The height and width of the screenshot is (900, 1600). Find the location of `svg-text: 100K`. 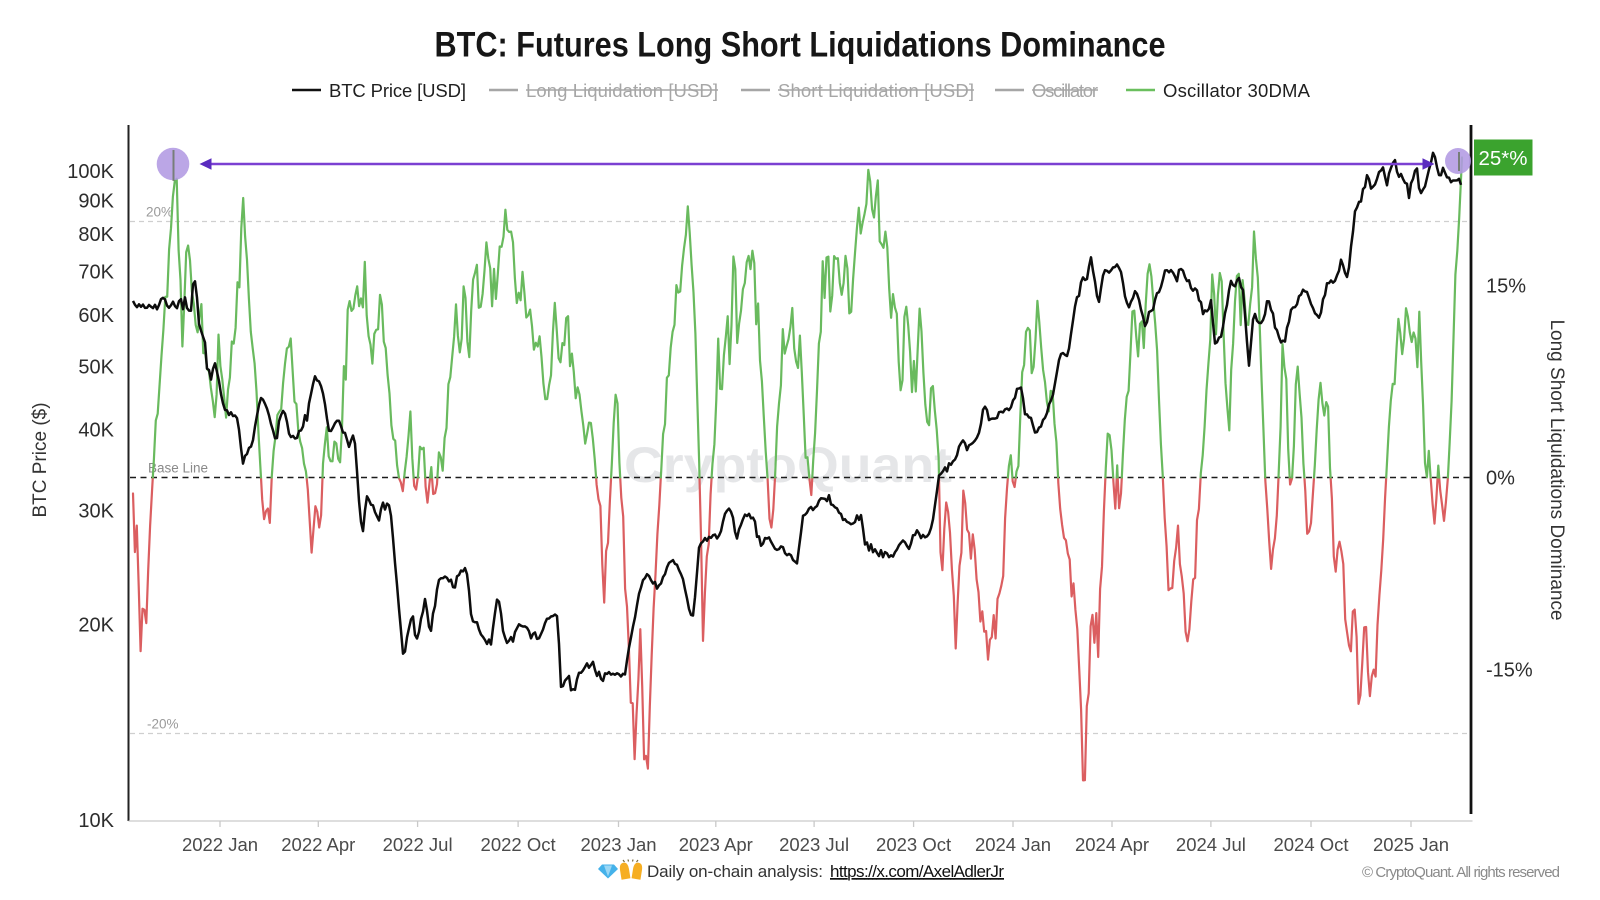

svg-text: 100K is located at coordinates (90, 172).